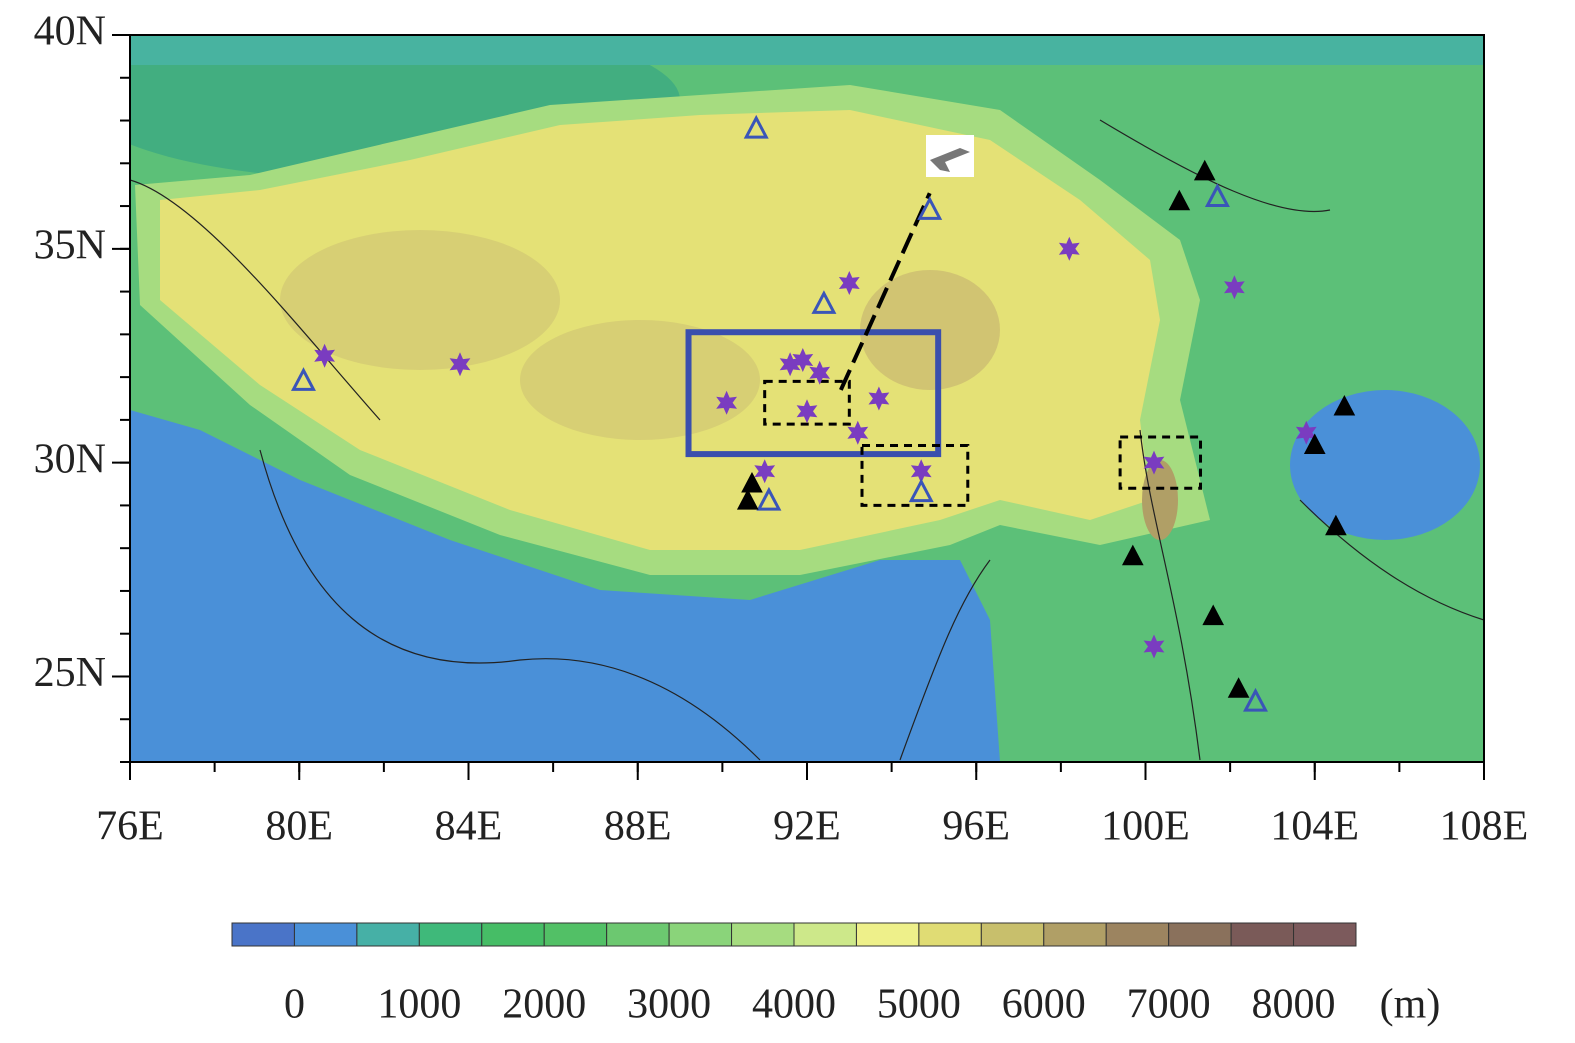  I want to click on colorbar-tick-label: 7000, so click(1169, 1005).